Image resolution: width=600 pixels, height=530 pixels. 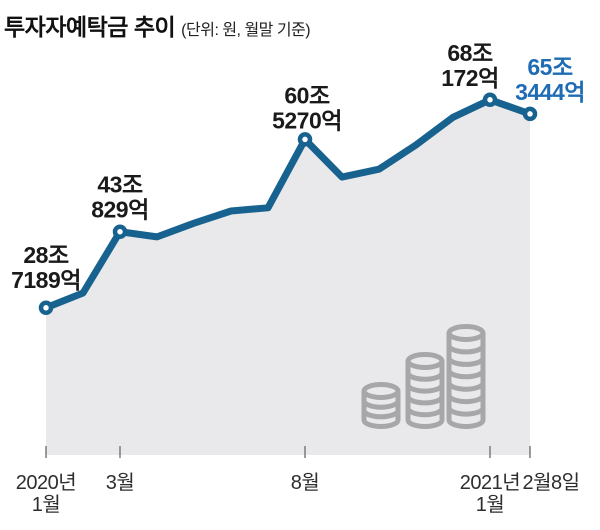 What do you see at coordinates (120, 197) in the screenshot?
I see `value-annotation: 43조 829억` at bounding box center [120, 197].